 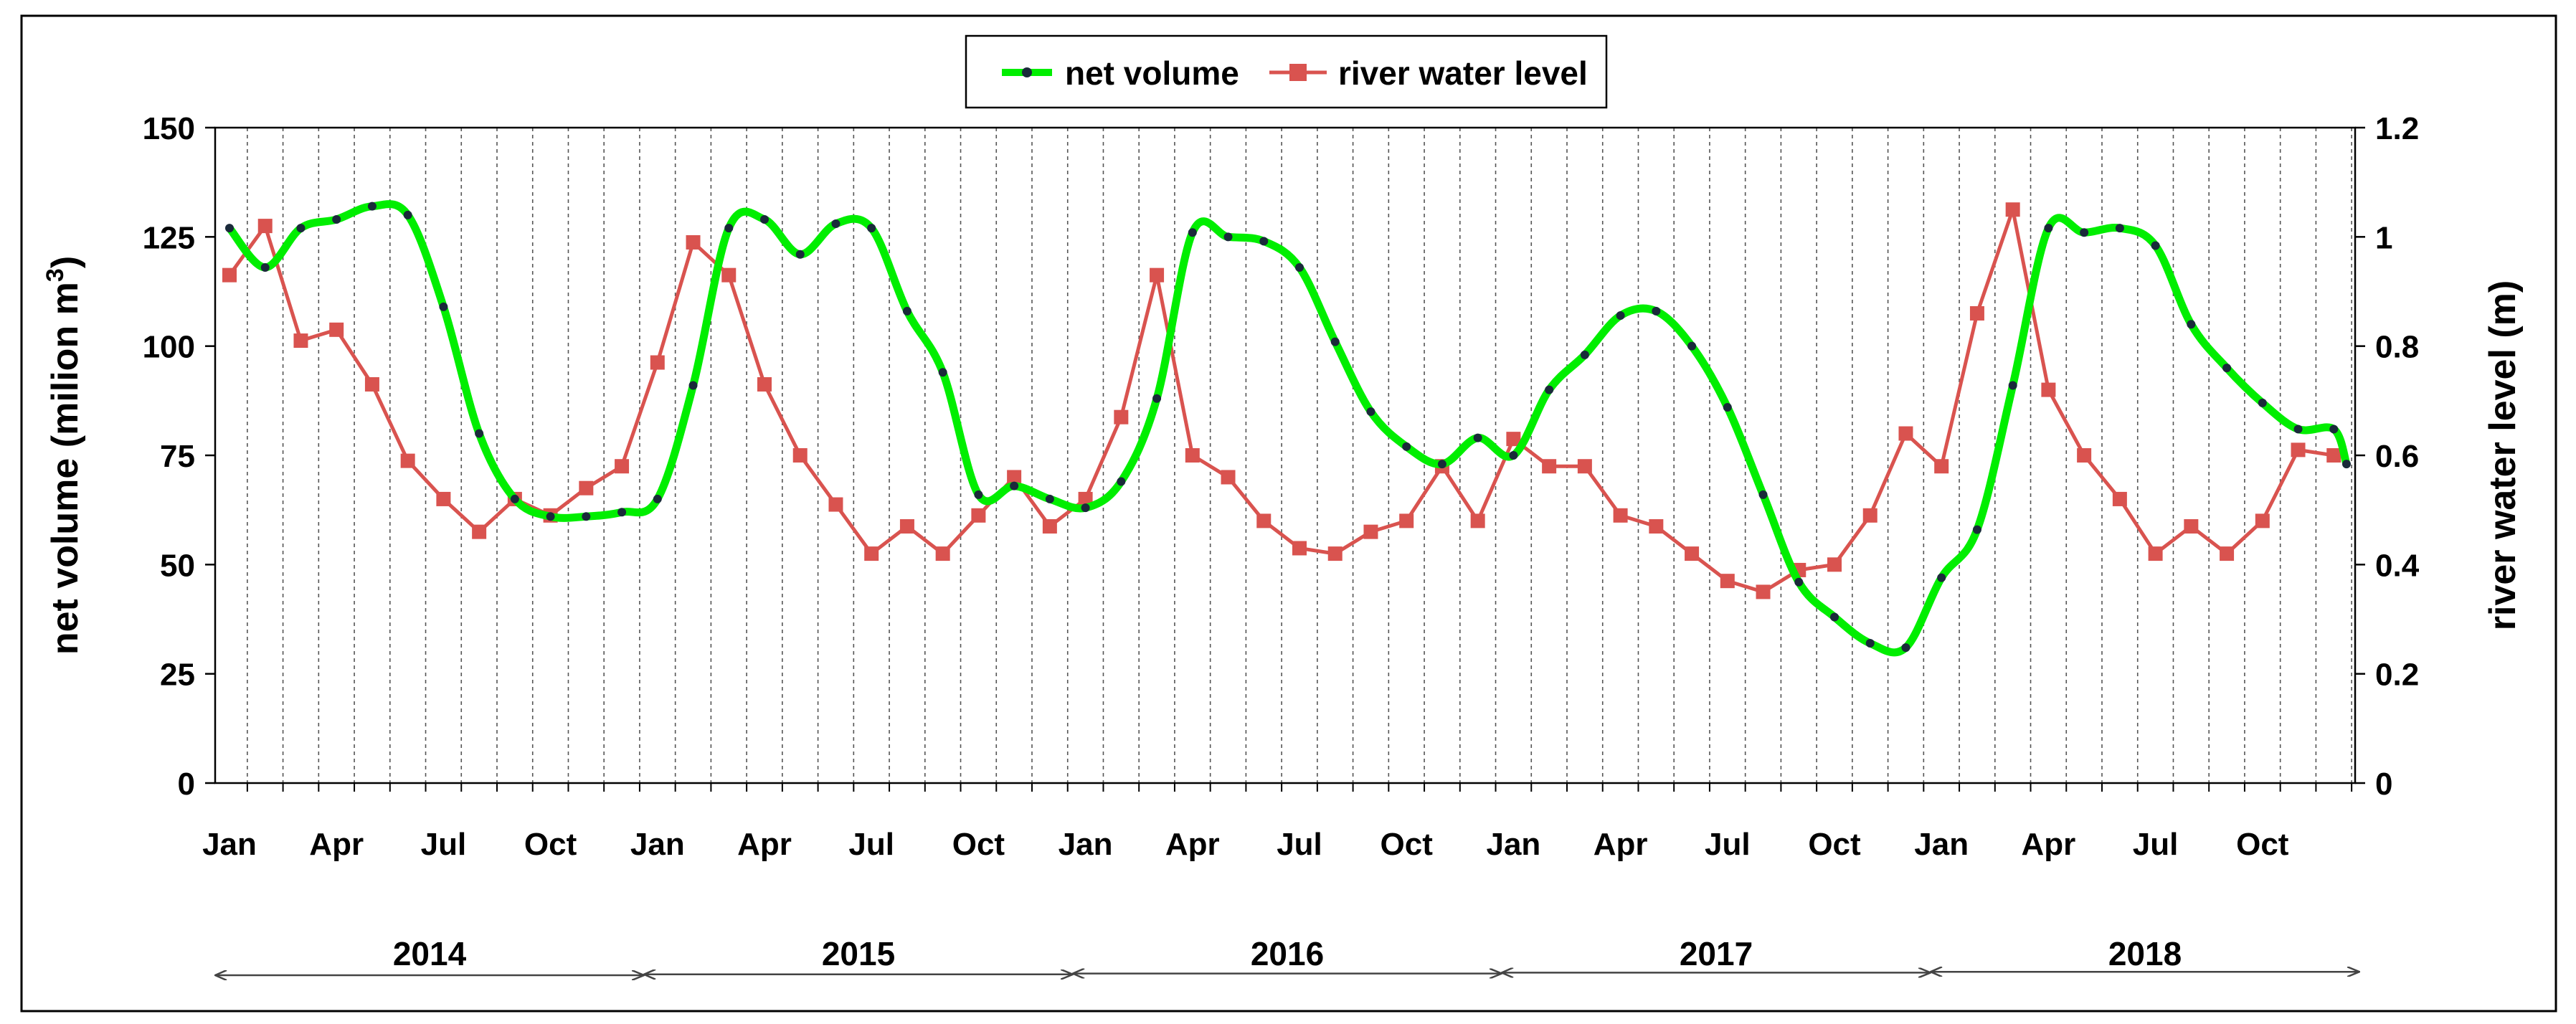 What do you see at coordinates (1298, 72) in the screenshot?
I see `legend-river-level-marker` at bounding box center [1298, 72].